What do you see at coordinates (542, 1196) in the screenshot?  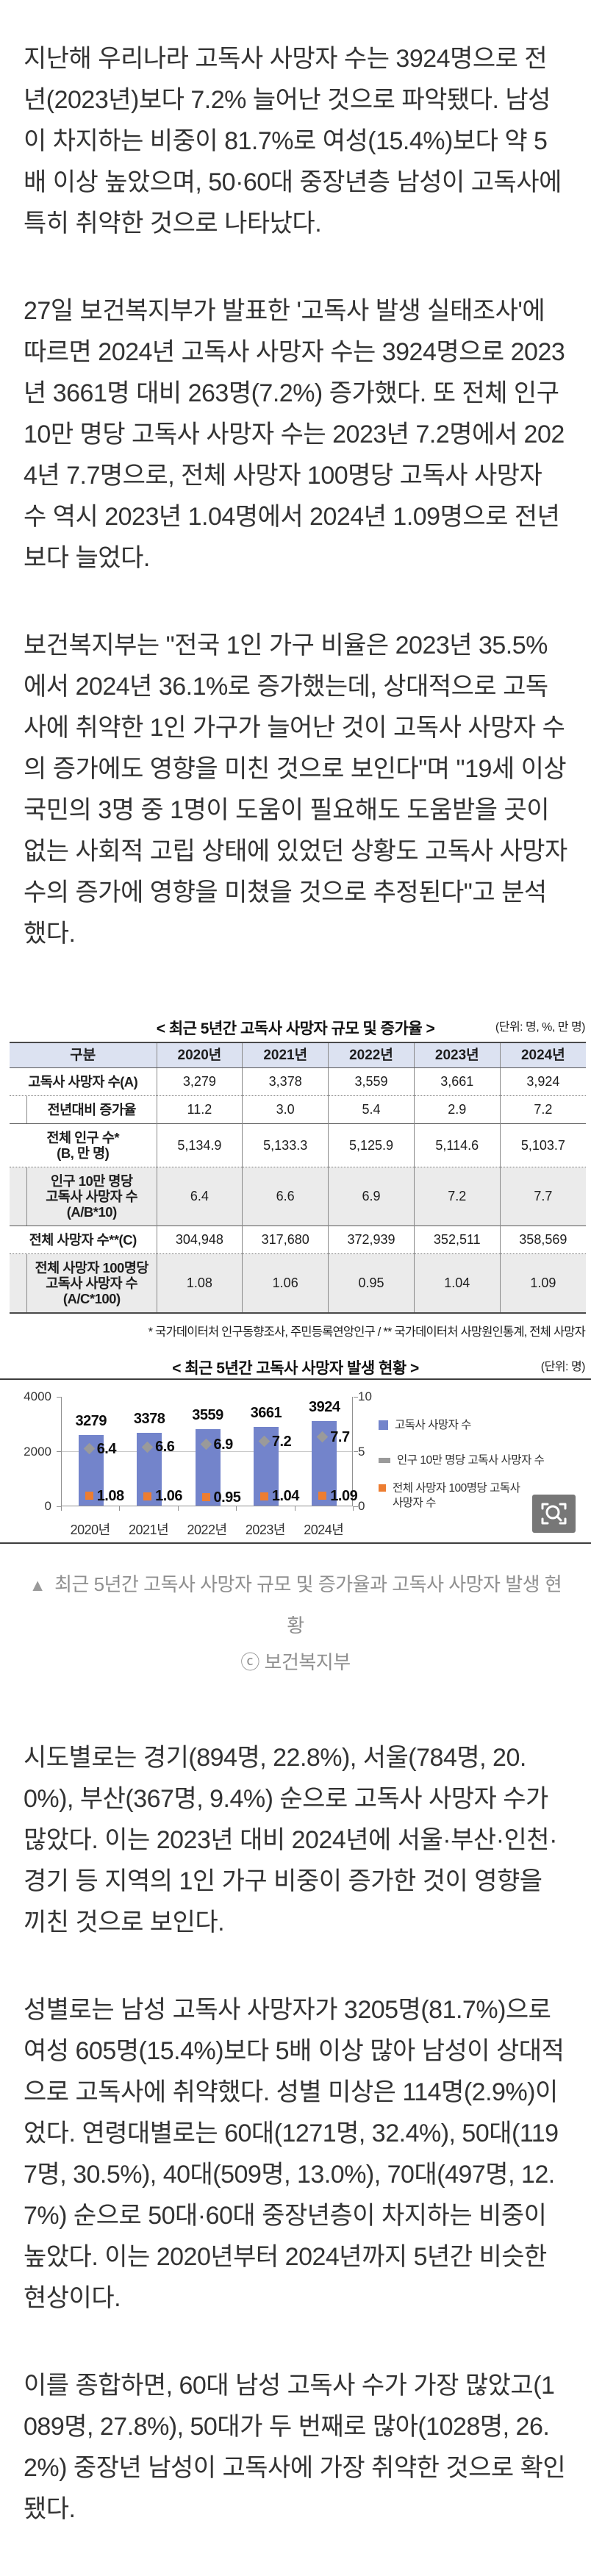 I see `table-cell: 7.7` at bounding box center [542, 1196].